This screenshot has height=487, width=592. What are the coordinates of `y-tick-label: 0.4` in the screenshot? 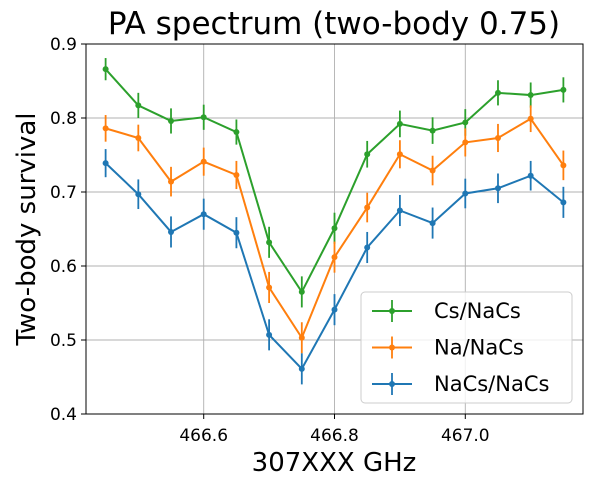 It's located at (63, 415).